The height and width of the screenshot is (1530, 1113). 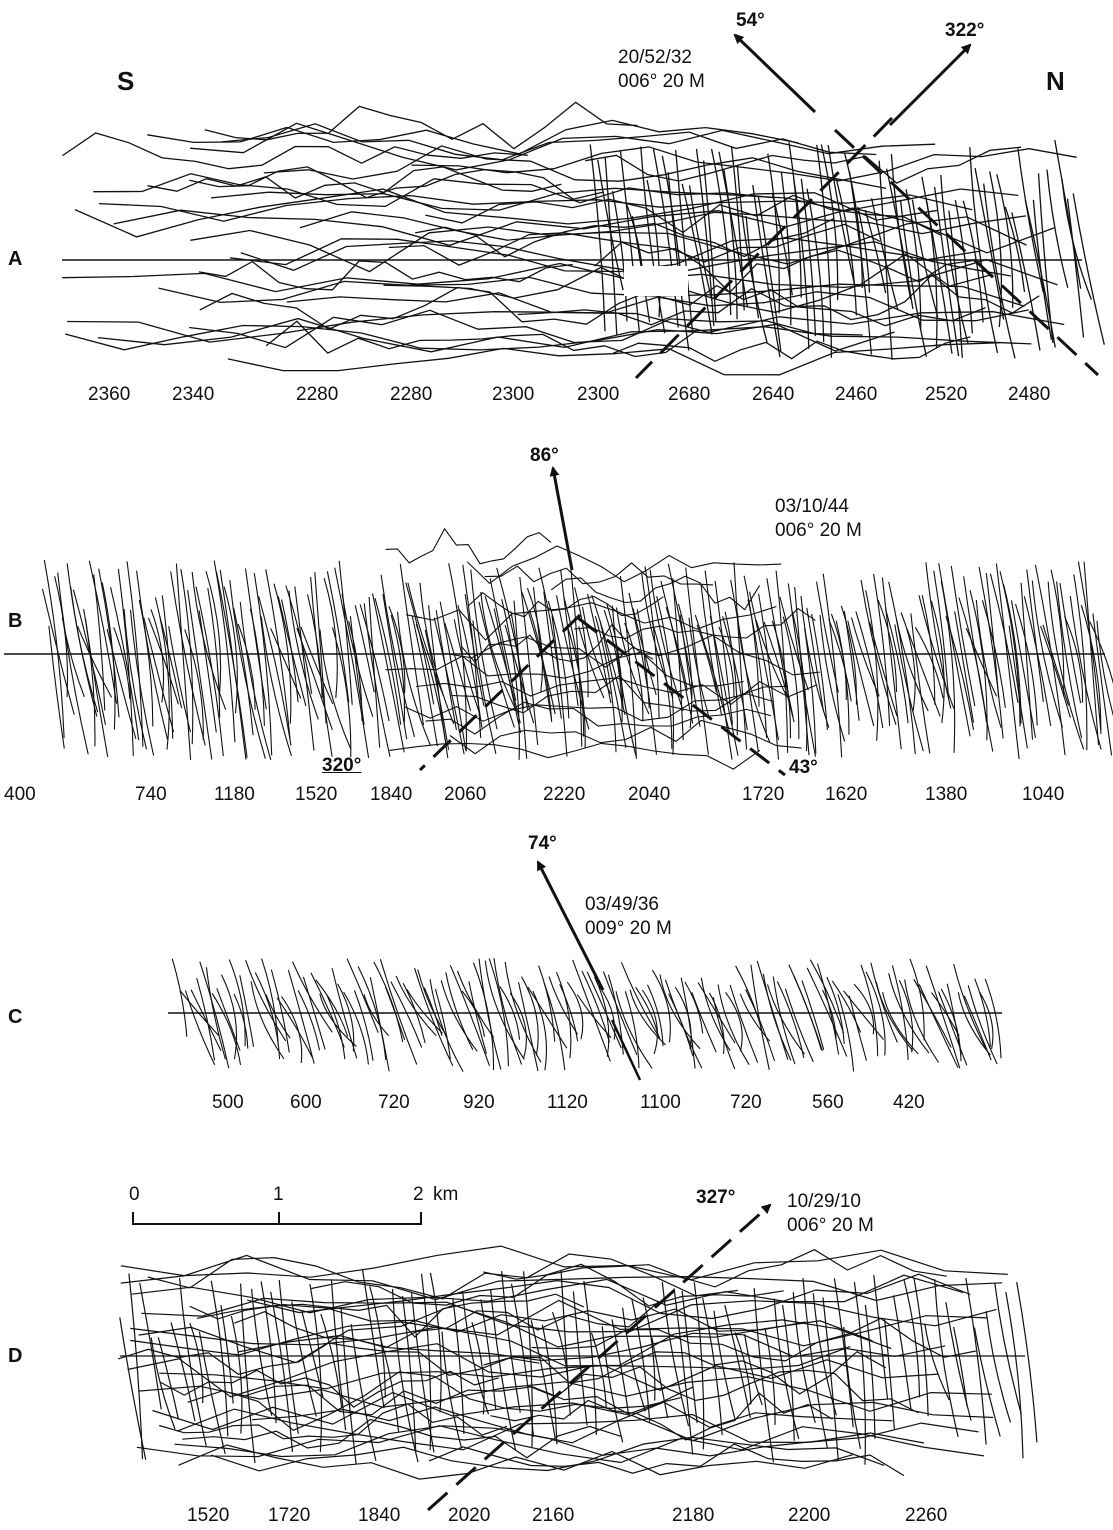 What do you see at coordinates (278, 1194) in the screenshot?
I see `scale-tick-1: 1` at bounding box center [278, 1194].